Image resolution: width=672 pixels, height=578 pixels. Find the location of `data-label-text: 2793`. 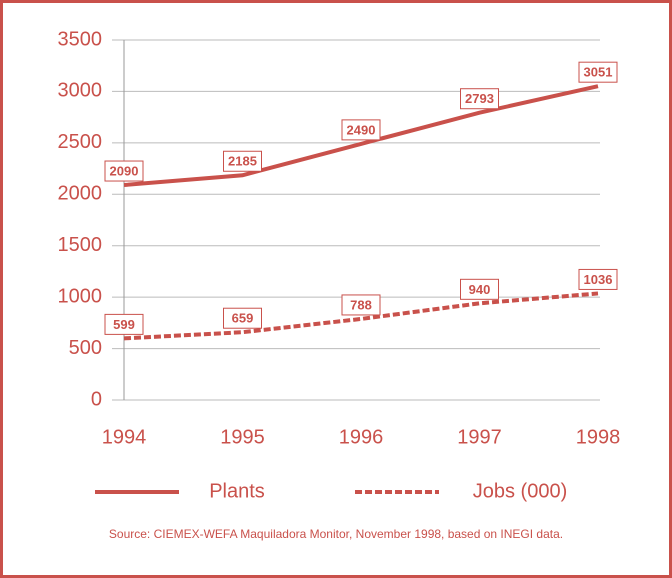

data-label-text: 2793 is located at coordinates (479, 98).